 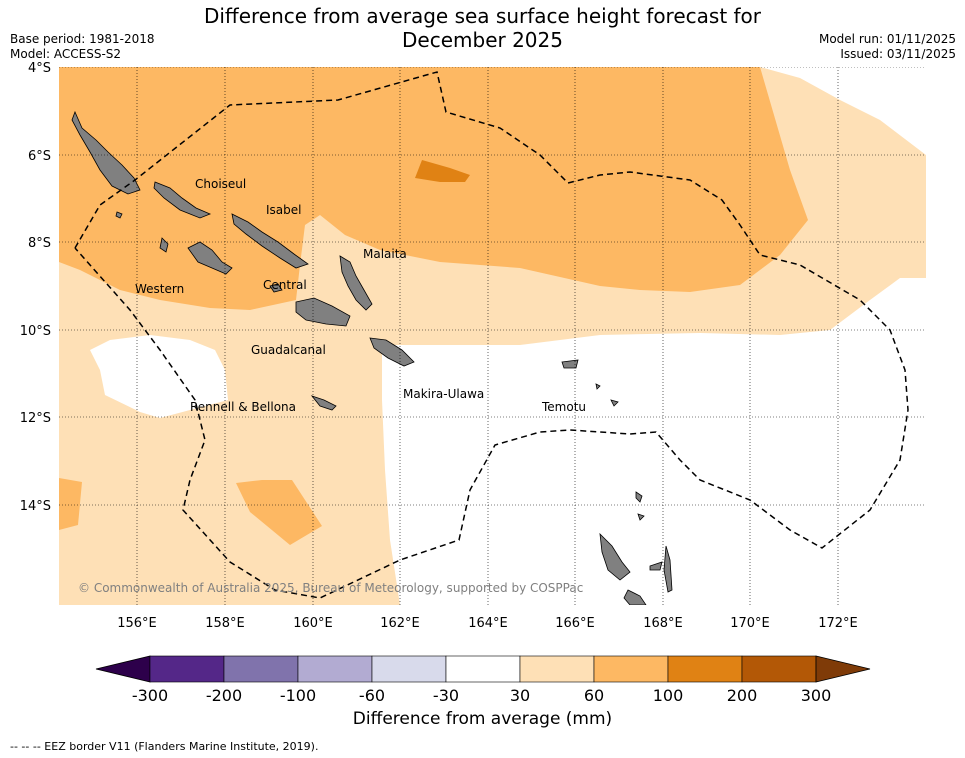 I want to click on colorbar-tick-label: -100, so click(x=298, y=695).